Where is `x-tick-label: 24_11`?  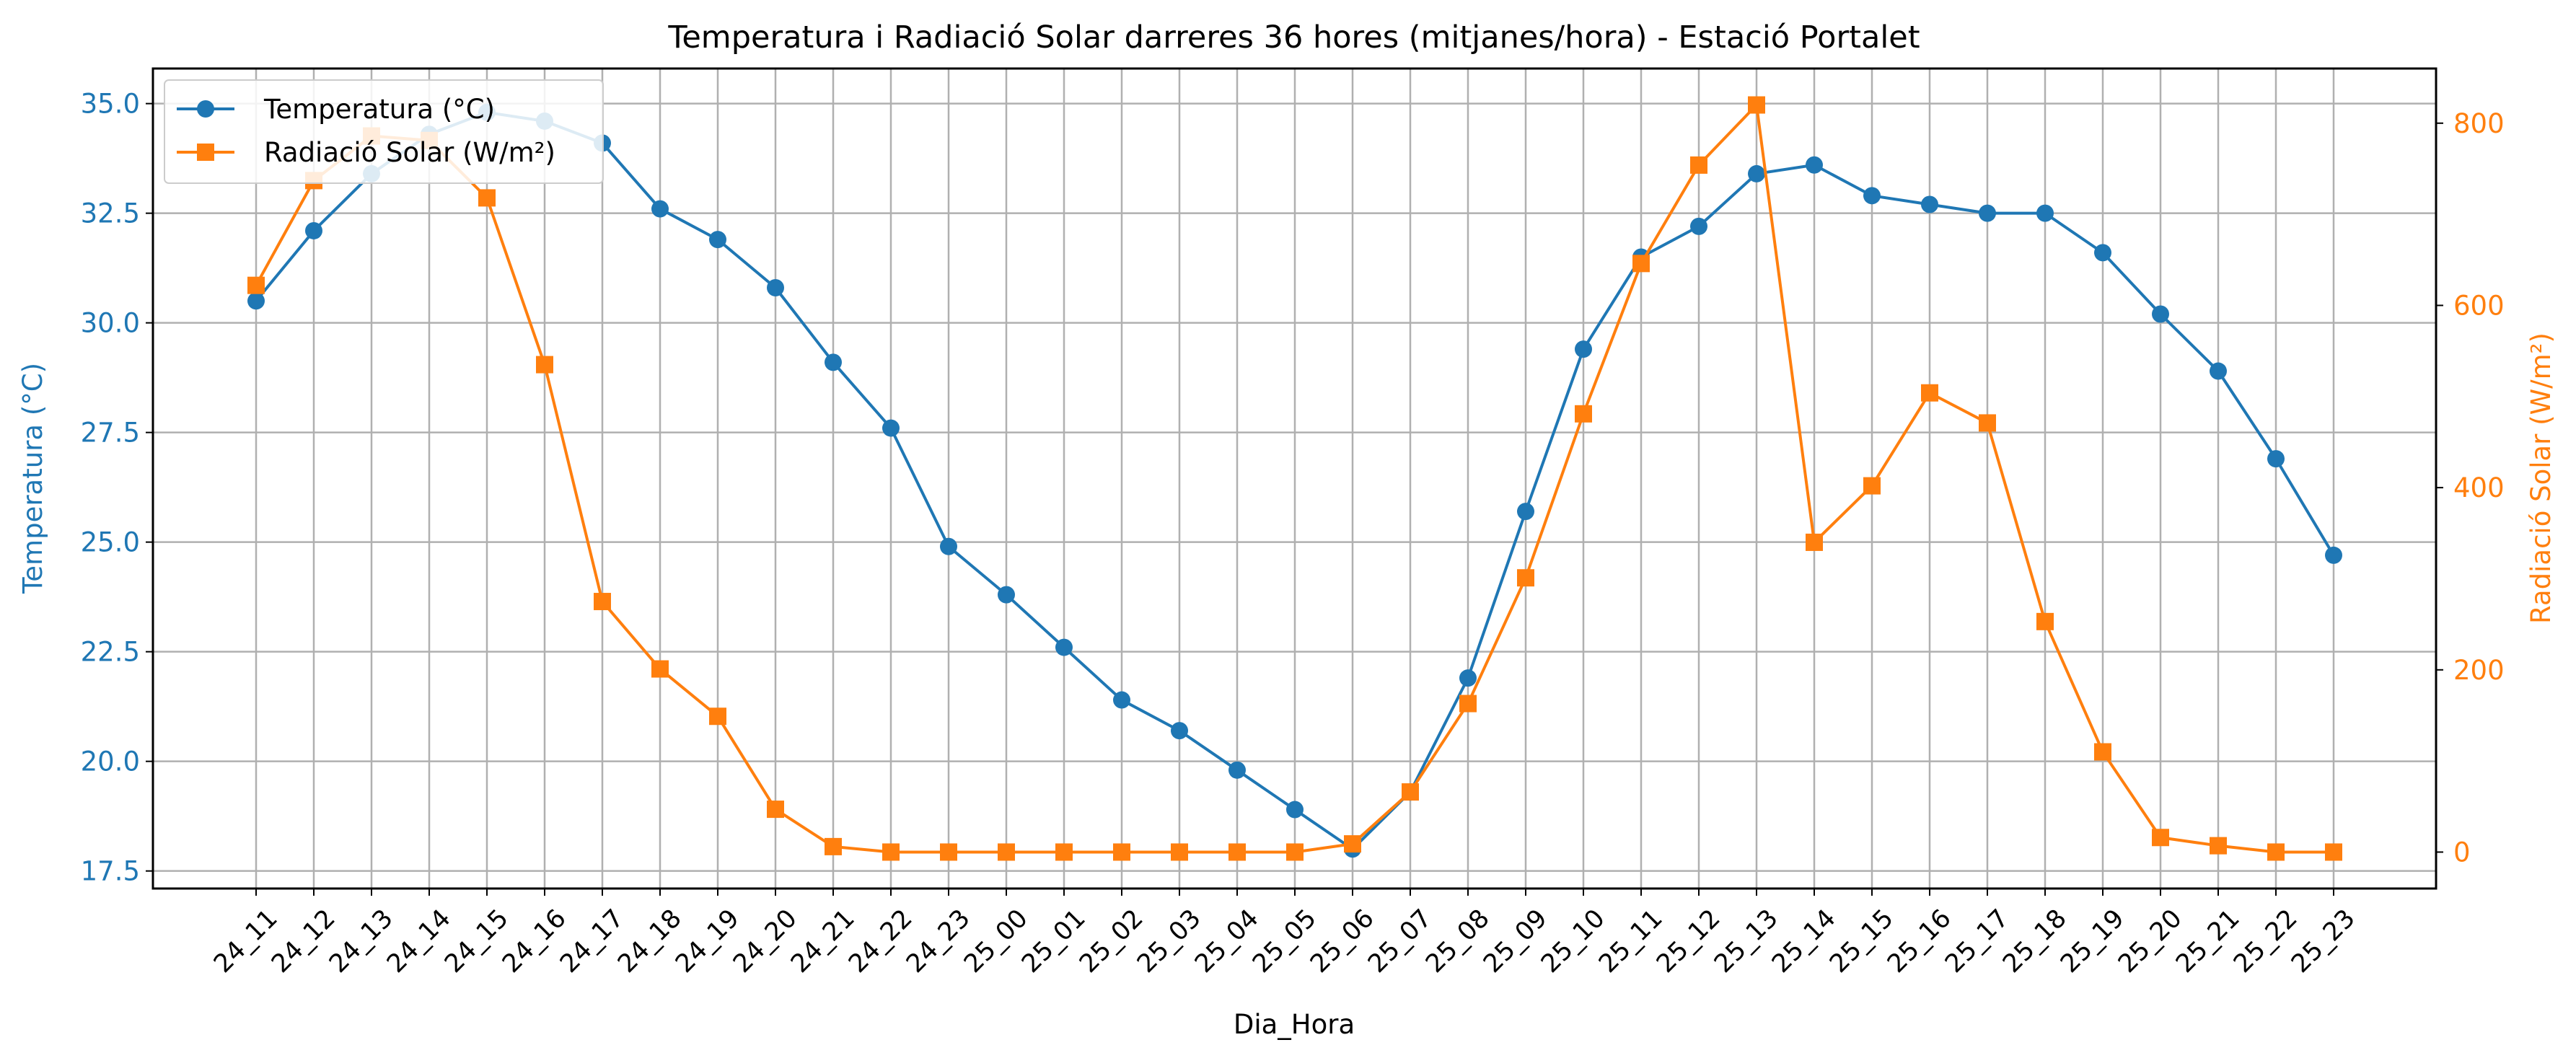 x-tick-label: 24_11 is located at coordinates (245, 941).